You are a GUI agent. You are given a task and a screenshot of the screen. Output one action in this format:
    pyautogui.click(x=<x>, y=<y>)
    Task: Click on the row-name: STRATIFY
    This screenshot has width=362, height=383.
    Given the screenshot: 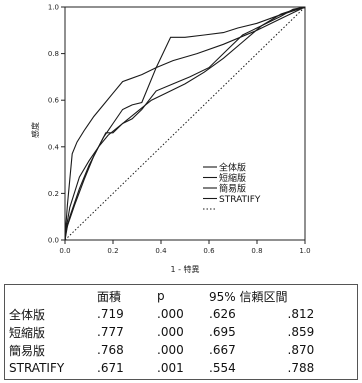 What is the action you would take?
    pyautogui.click(x=37, y=368)
    